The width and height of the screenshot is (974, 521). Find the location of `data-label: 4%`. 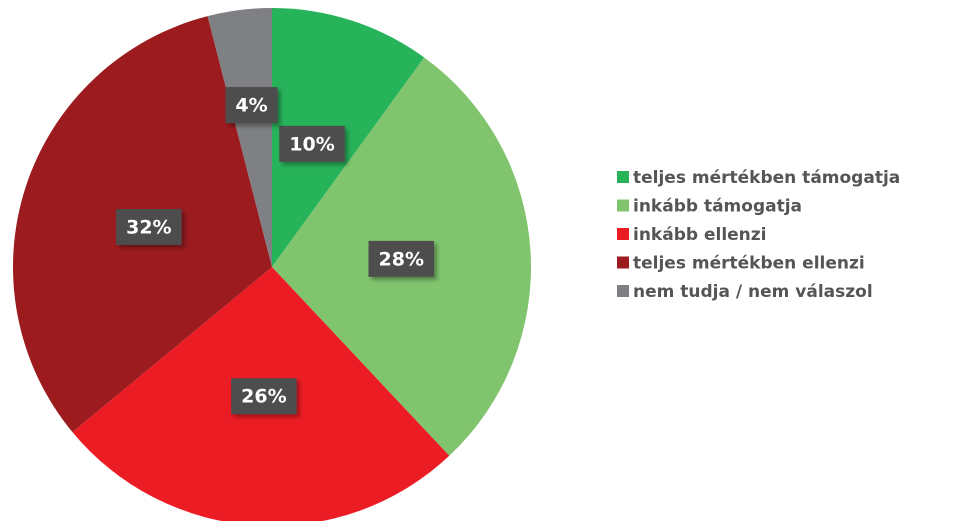

data-label: 4% is located at coordinates (251, 106).